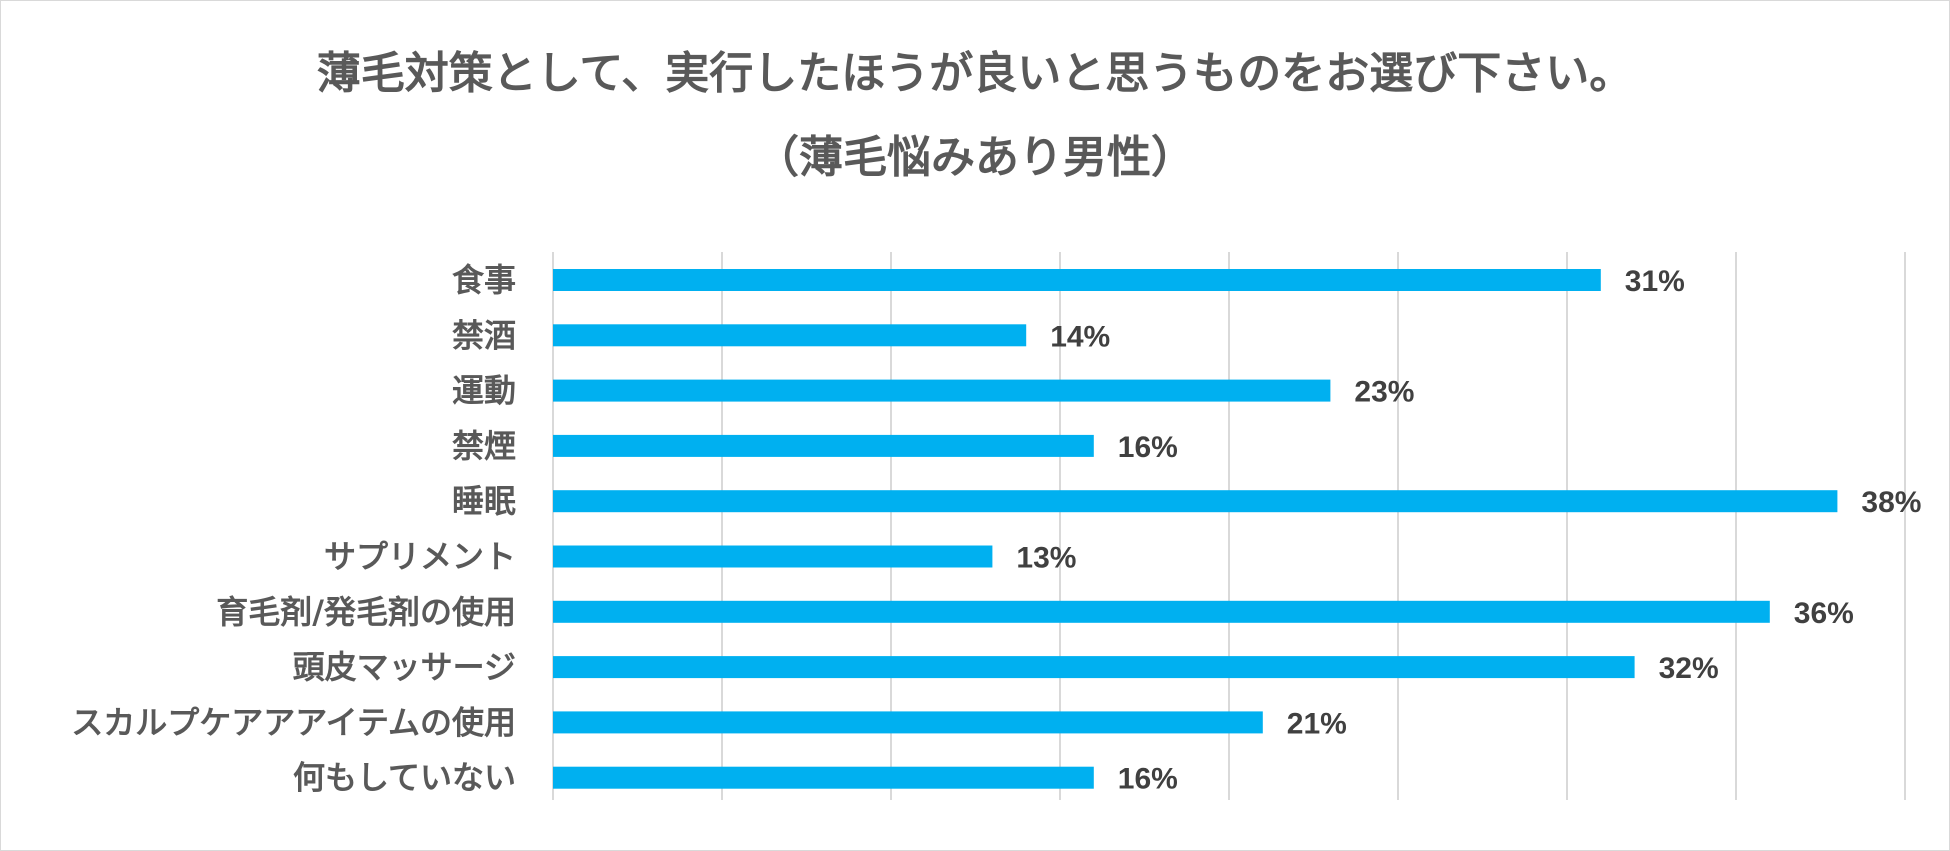 Image resolution: width=1950 pixels, height=851 pixels. I want to click on value-label: 38%, so click(1891, 502).